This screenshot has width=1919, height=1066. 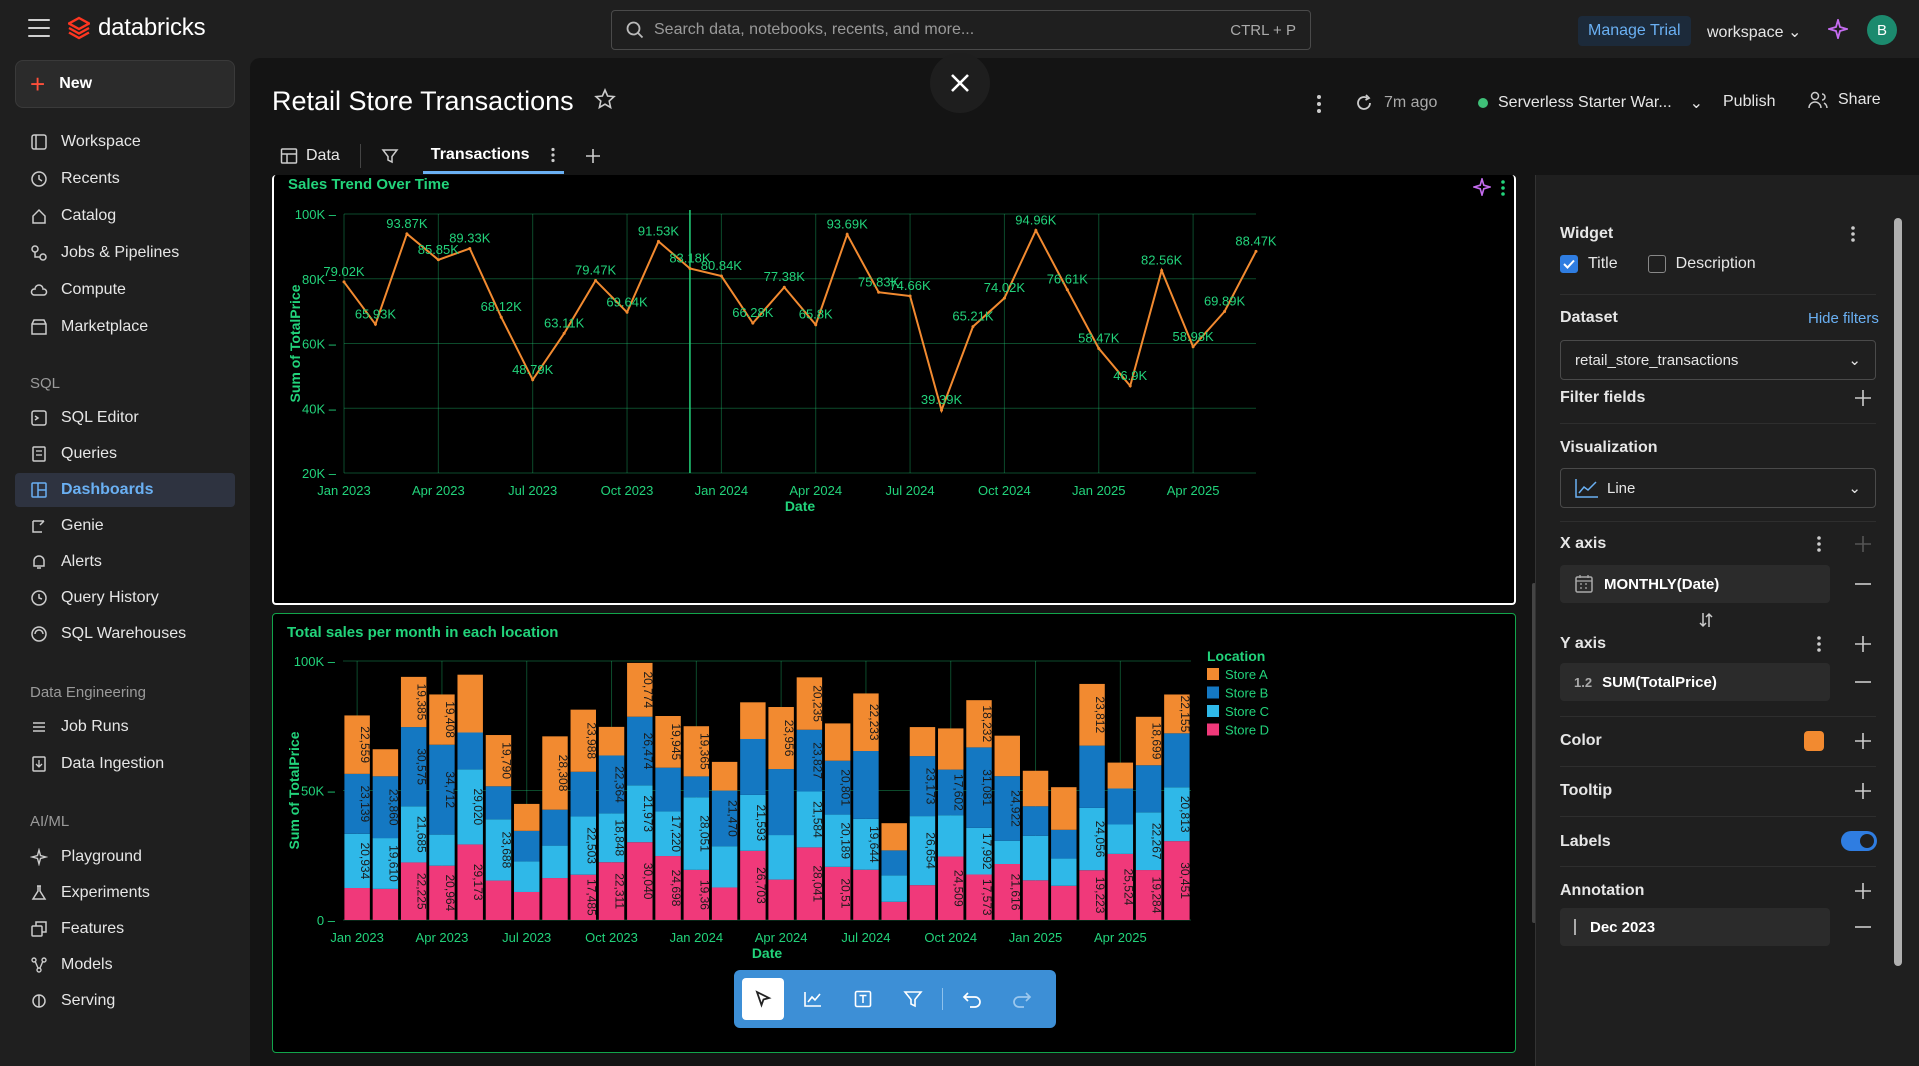 What do you see at coordinates (1843, 318) in the screenshot?
I see `hide-filters-link: Hide filters` at bounding box center [1843, 318].